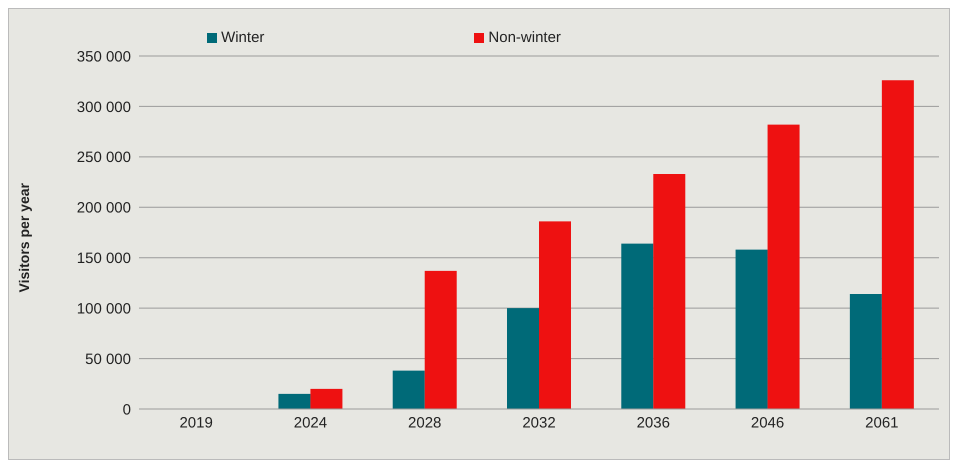 The height and width of the screenshot is (469, 957). Describe the element at coordinates (103, 57) in the screenshot. I see `y-tick-label: 350 000` at that location.